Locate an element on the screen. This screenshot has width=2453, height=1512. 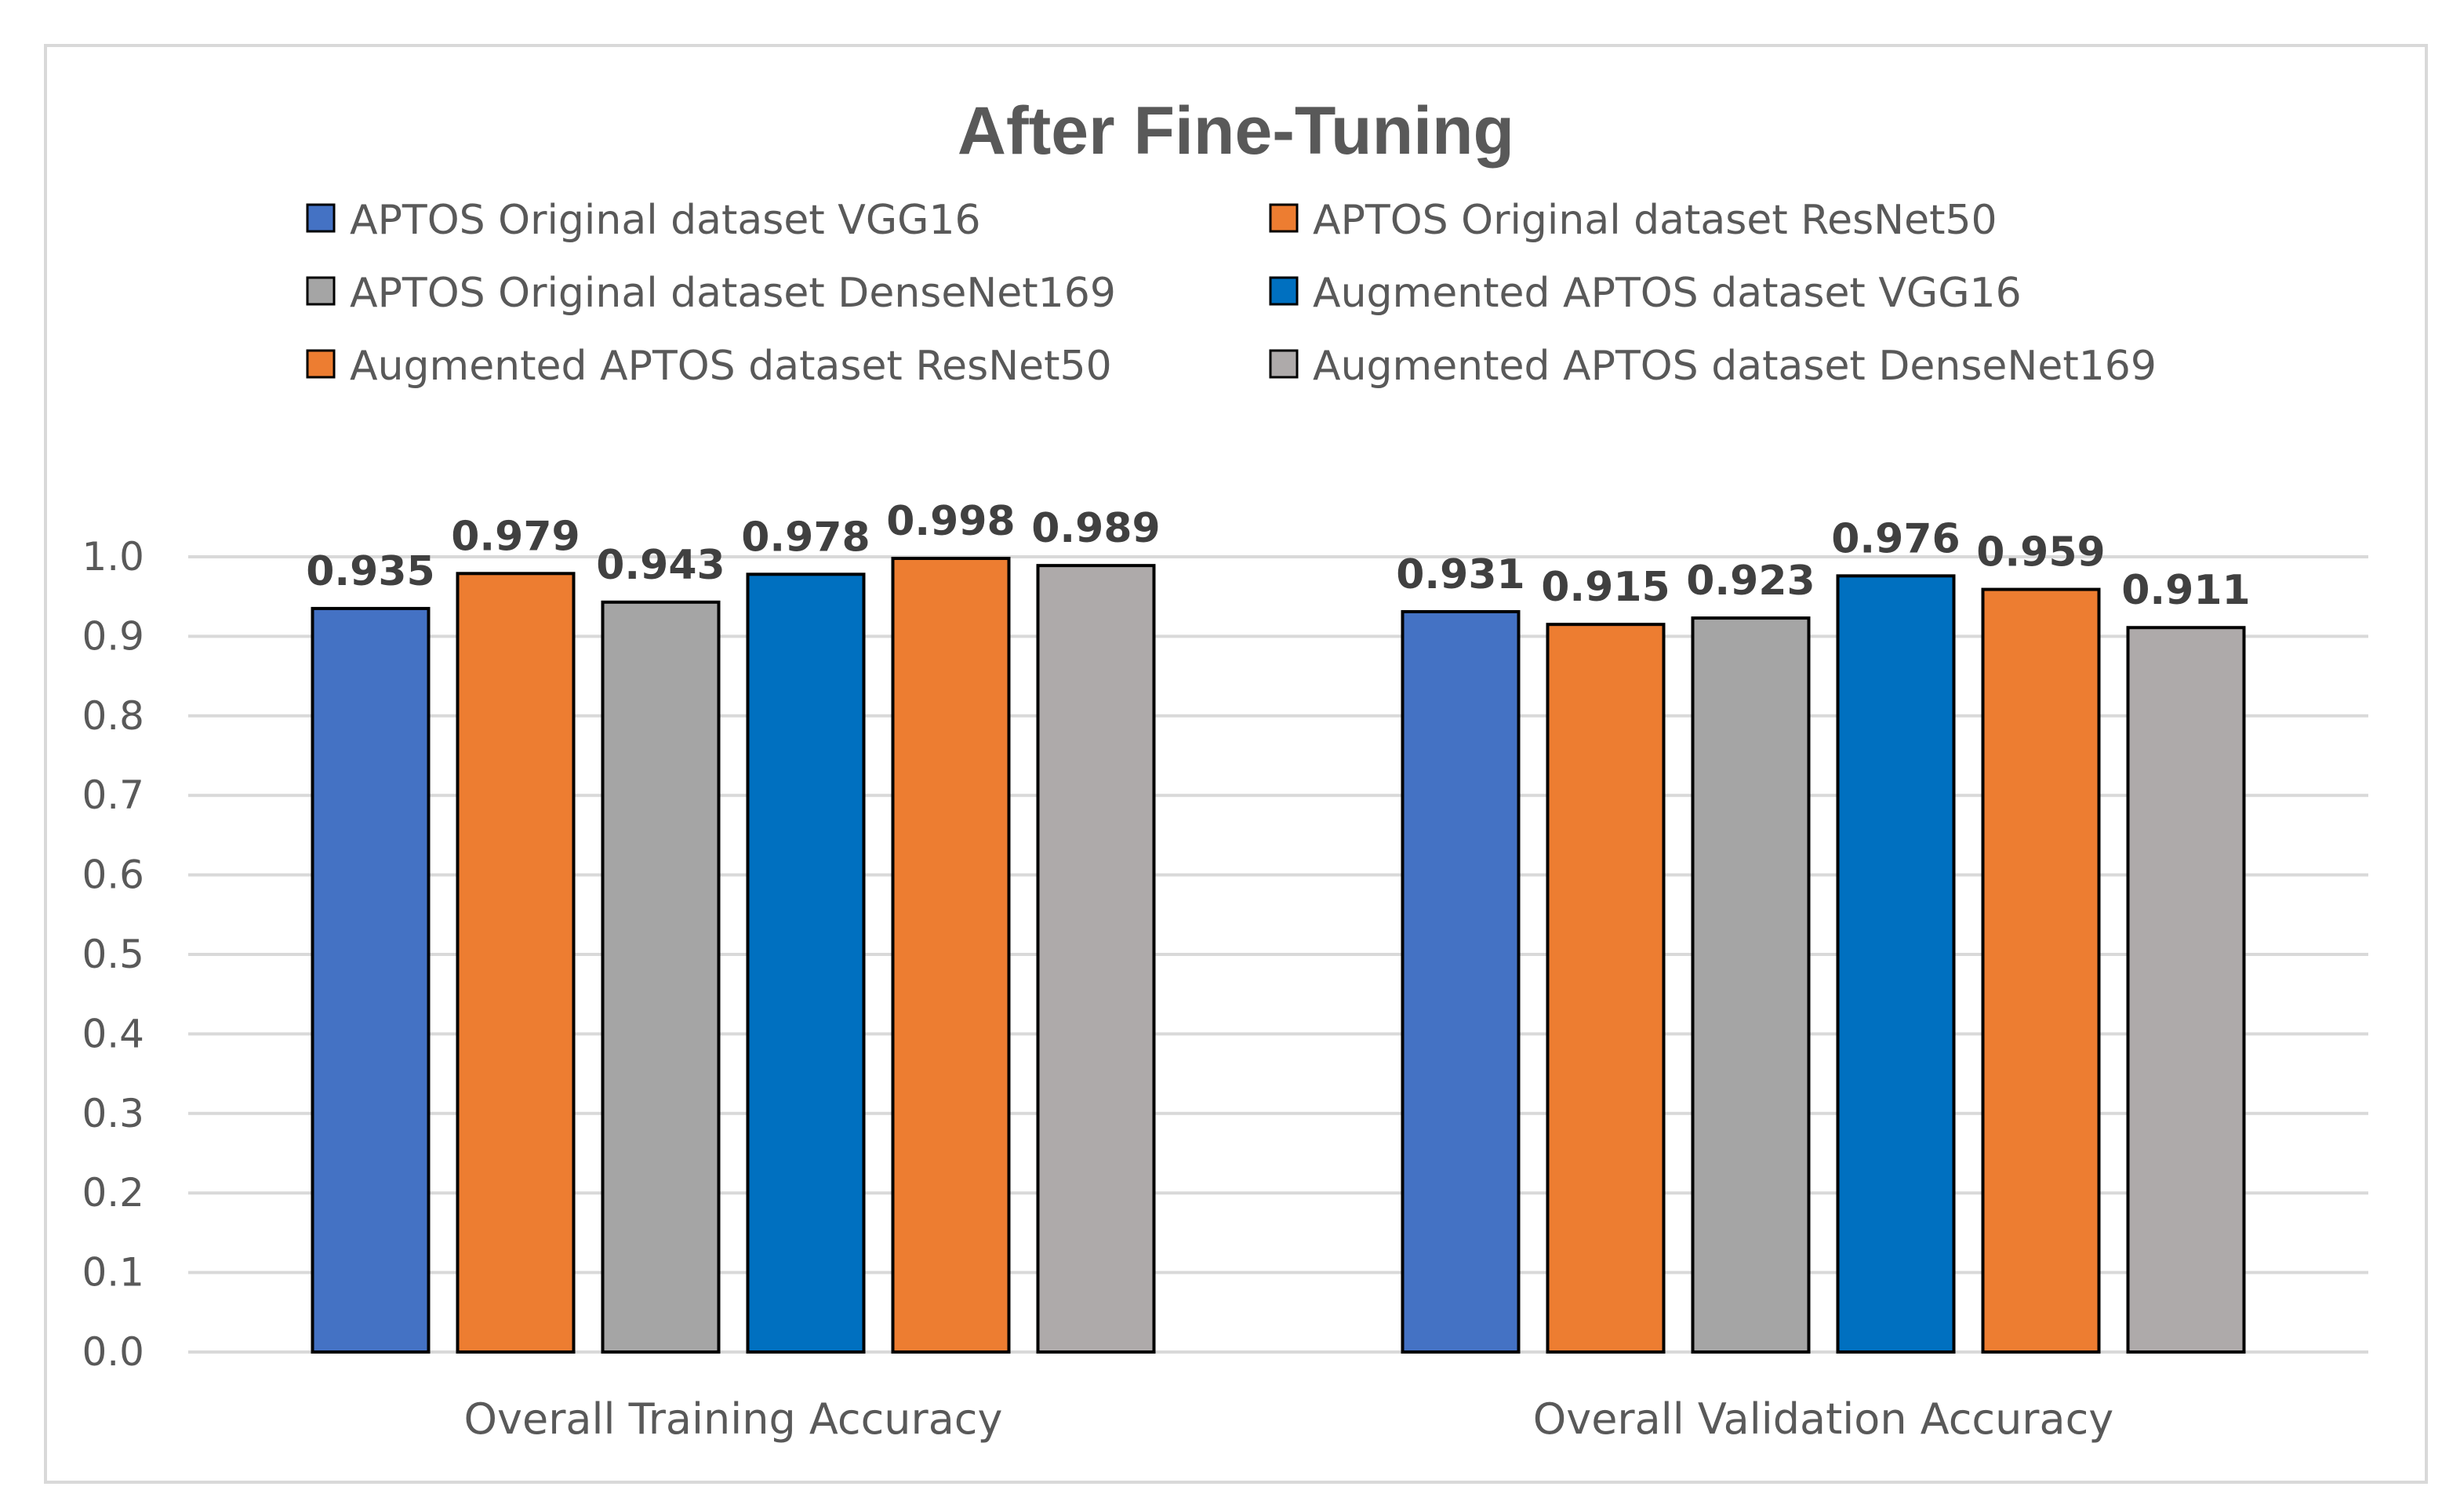
legend-label: APTOS Original dataset DenseNet169 is located at coordinates (733, 293).